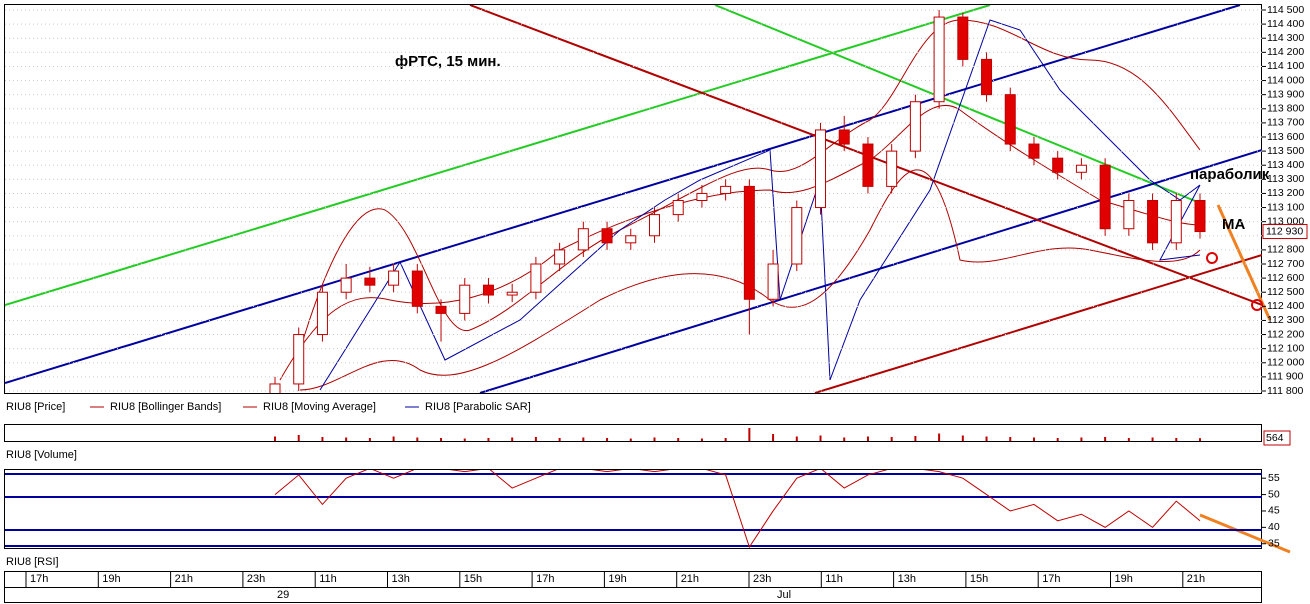 The image size is (1310, 604). I want to click on y-tick-label: 112 800, so click(1285, 250).